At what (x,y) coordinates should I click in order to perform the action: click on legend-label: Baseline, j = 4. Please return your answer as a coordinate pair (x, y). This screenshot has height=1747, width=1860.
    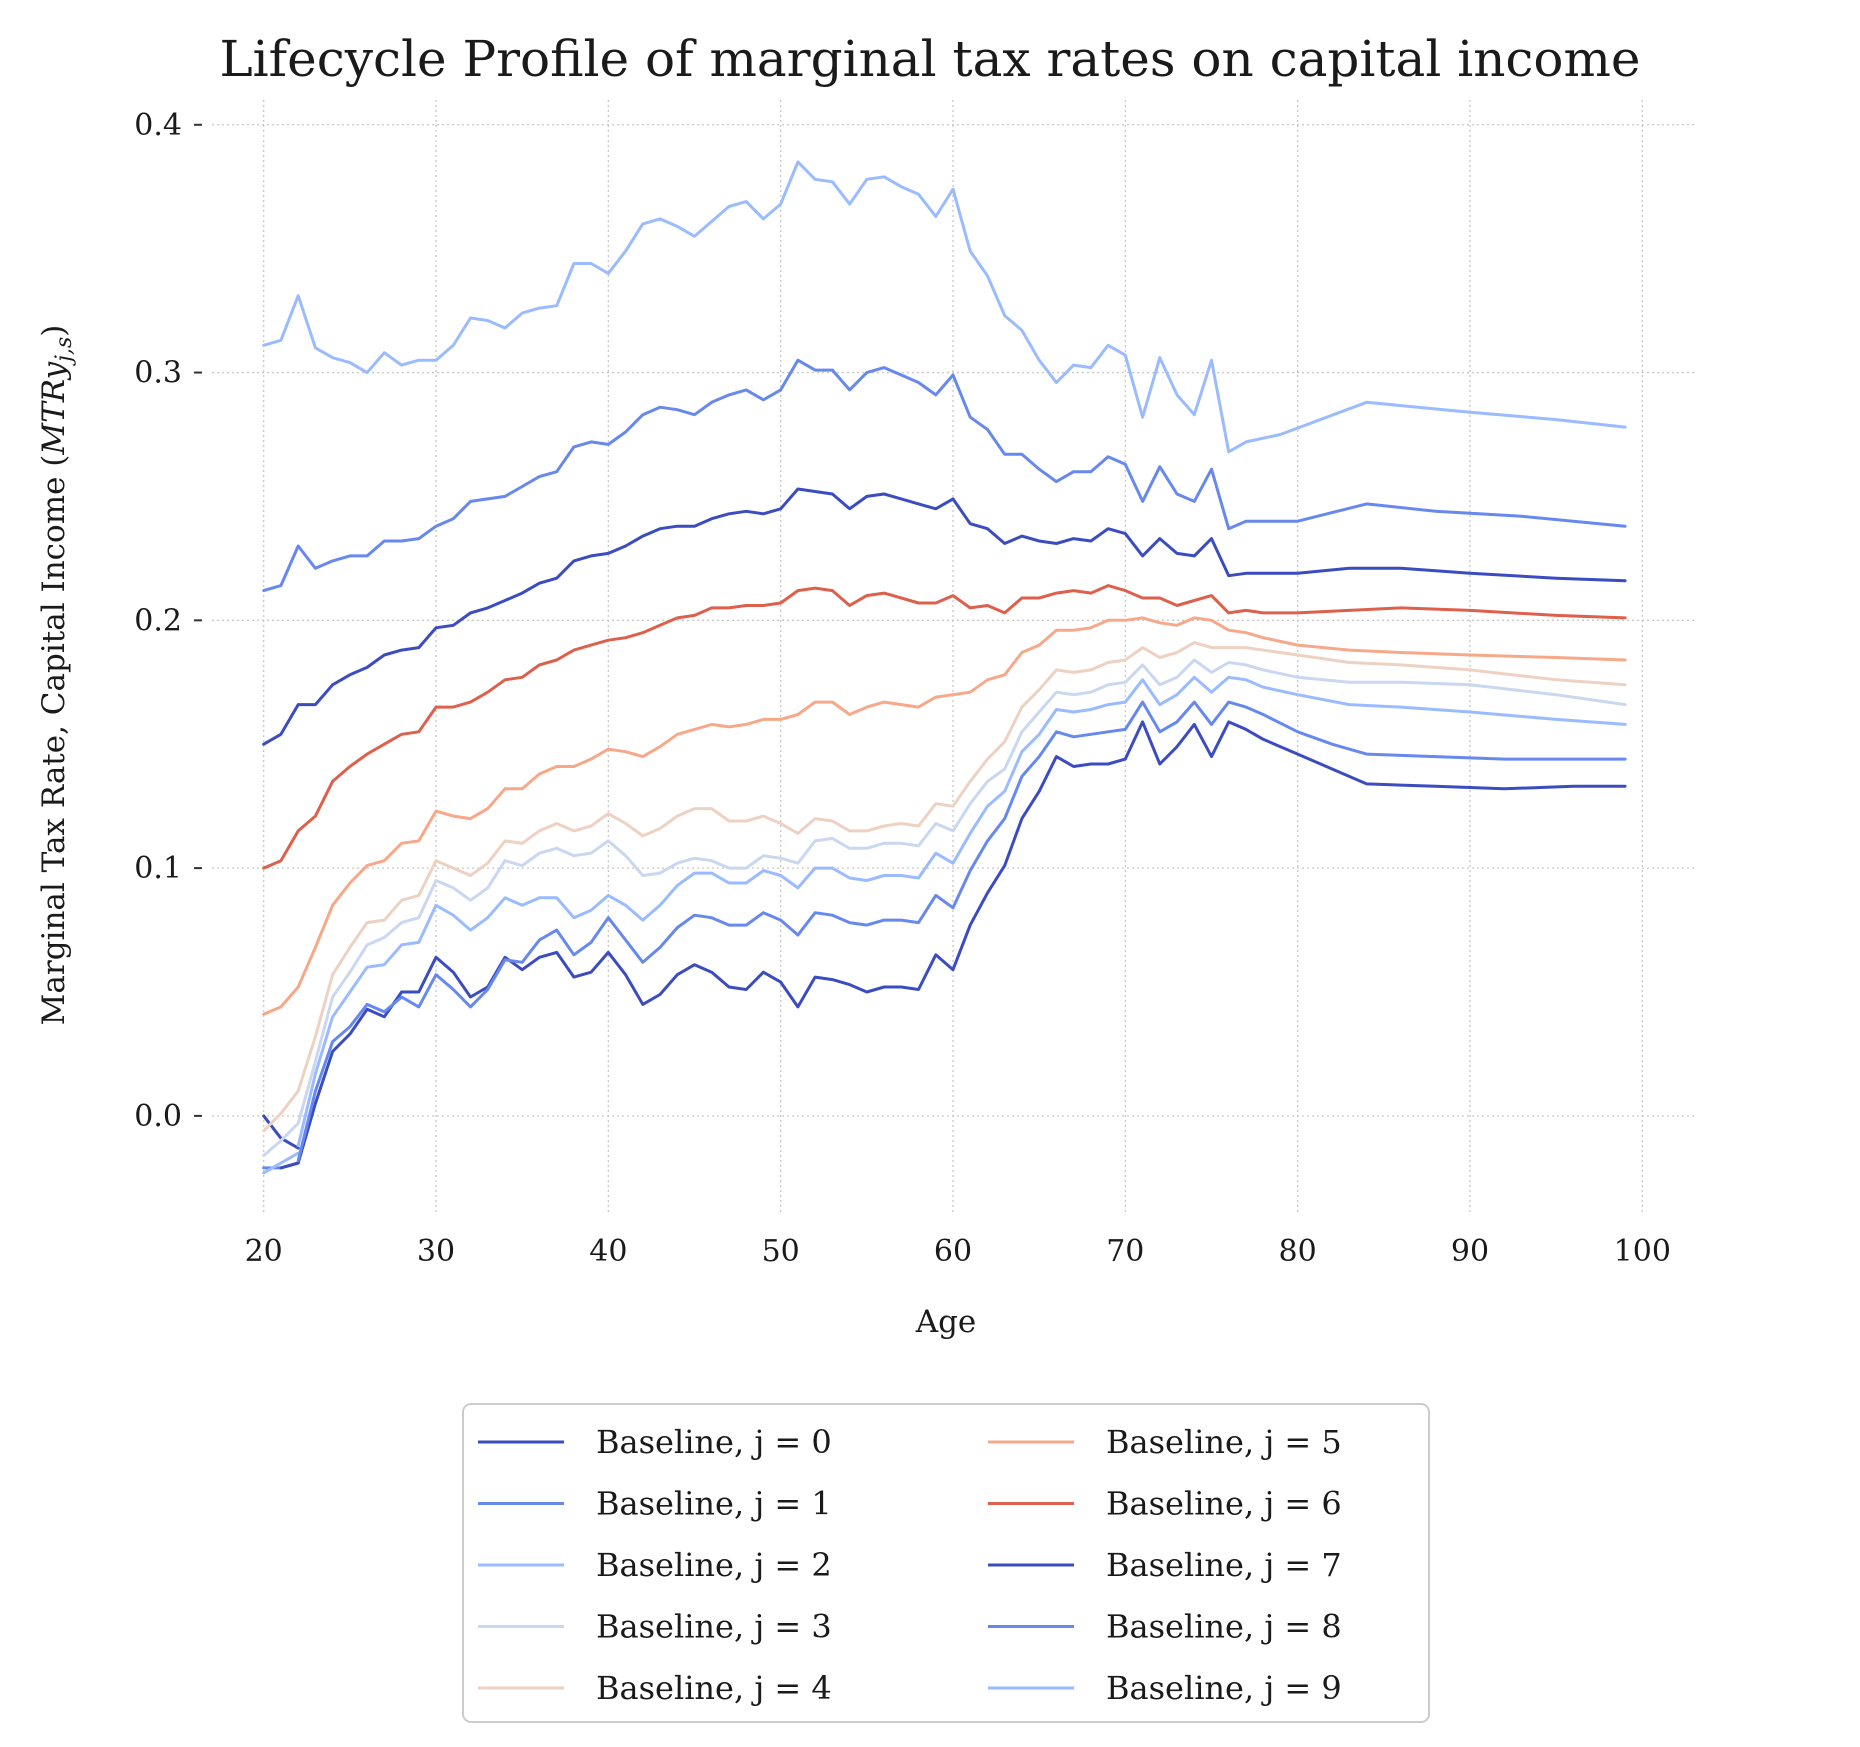
    Looking at the image, I should click on (714, 1688).